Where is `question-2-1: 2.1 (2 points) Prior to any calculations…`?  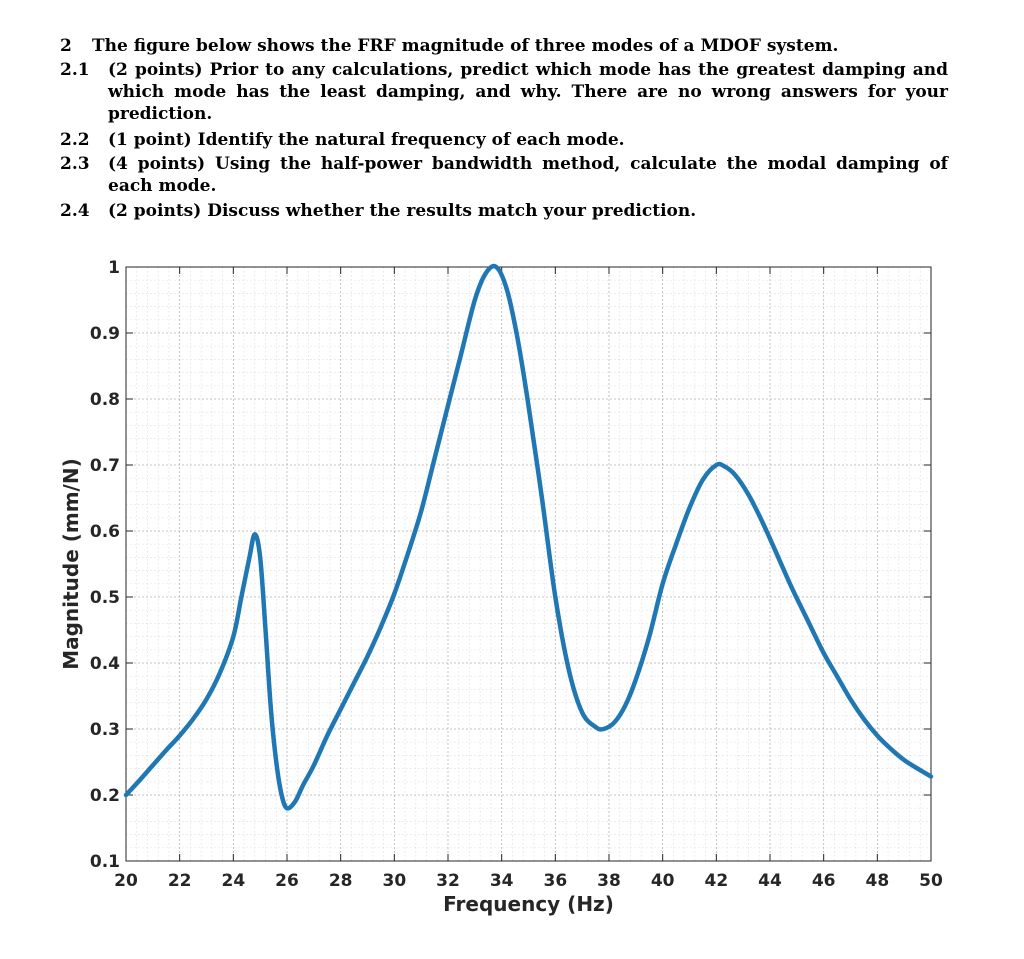 question-2-1: 2.1 (2 points) Prior to any calculations… is located at coordinates (505, 92).